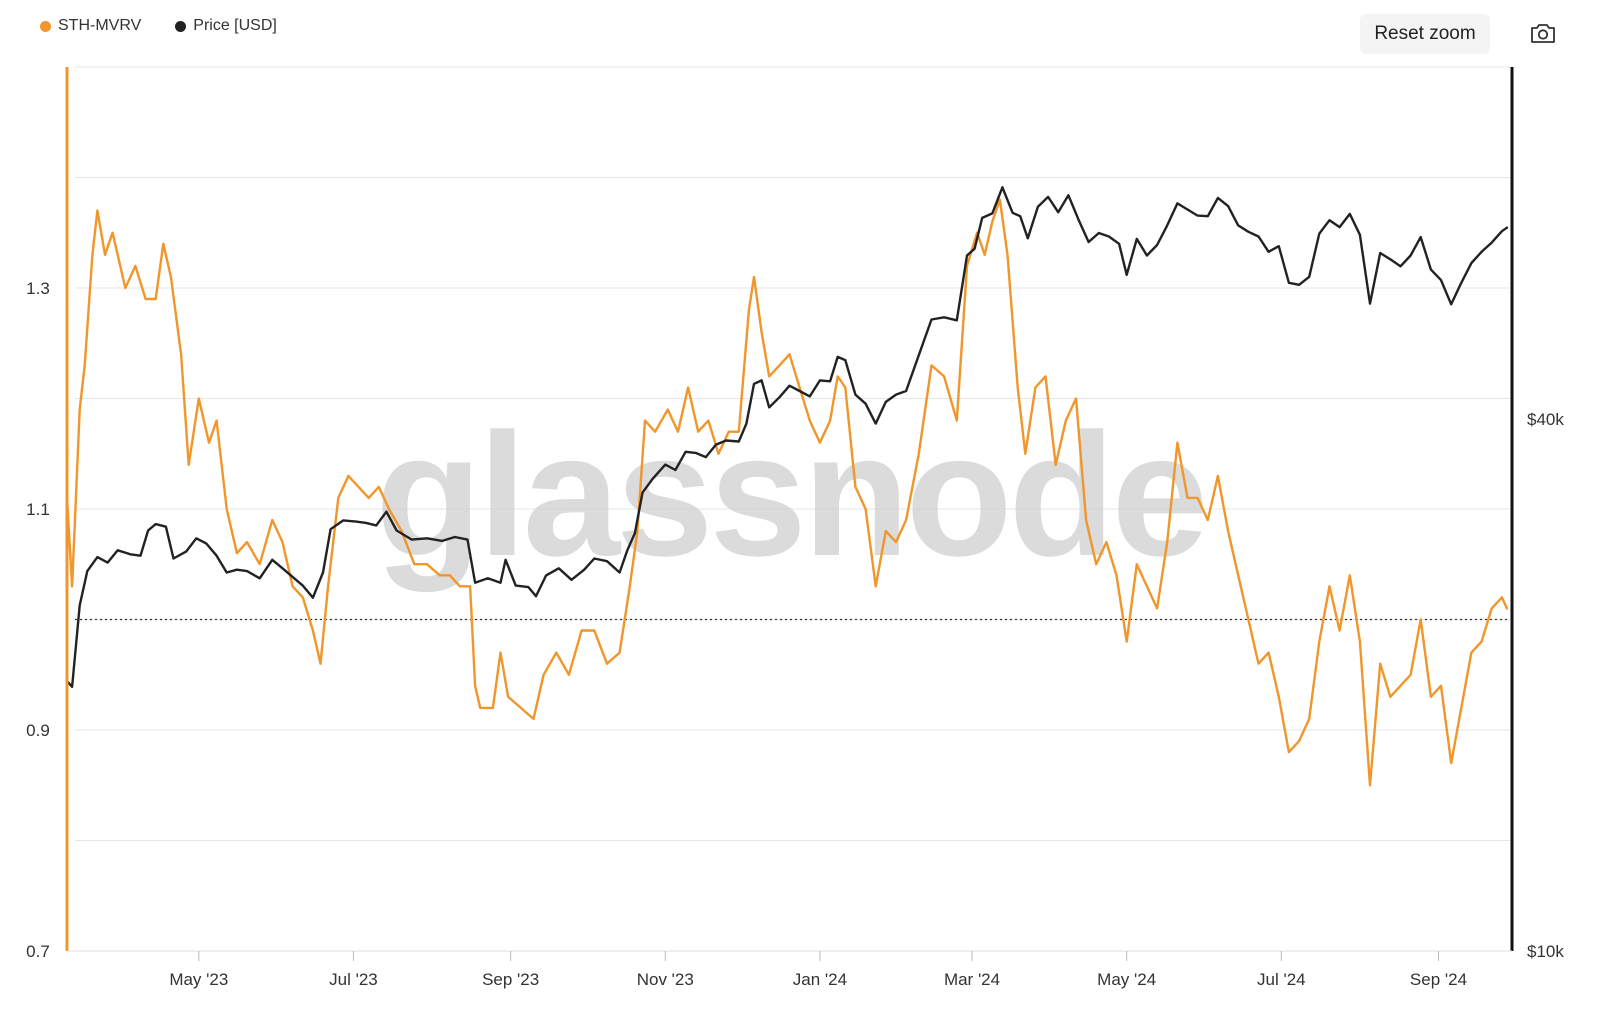 This screenshot has height=1009, width=1600. Describe the element at coordinates (1543, 33) in the screenshot. I see `camera-icon` at that location.